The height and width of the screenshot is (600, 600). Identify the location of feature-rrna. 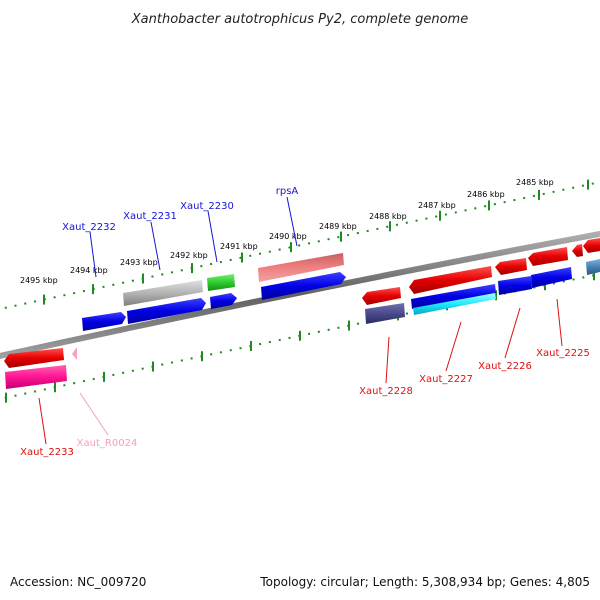
(36, 377).